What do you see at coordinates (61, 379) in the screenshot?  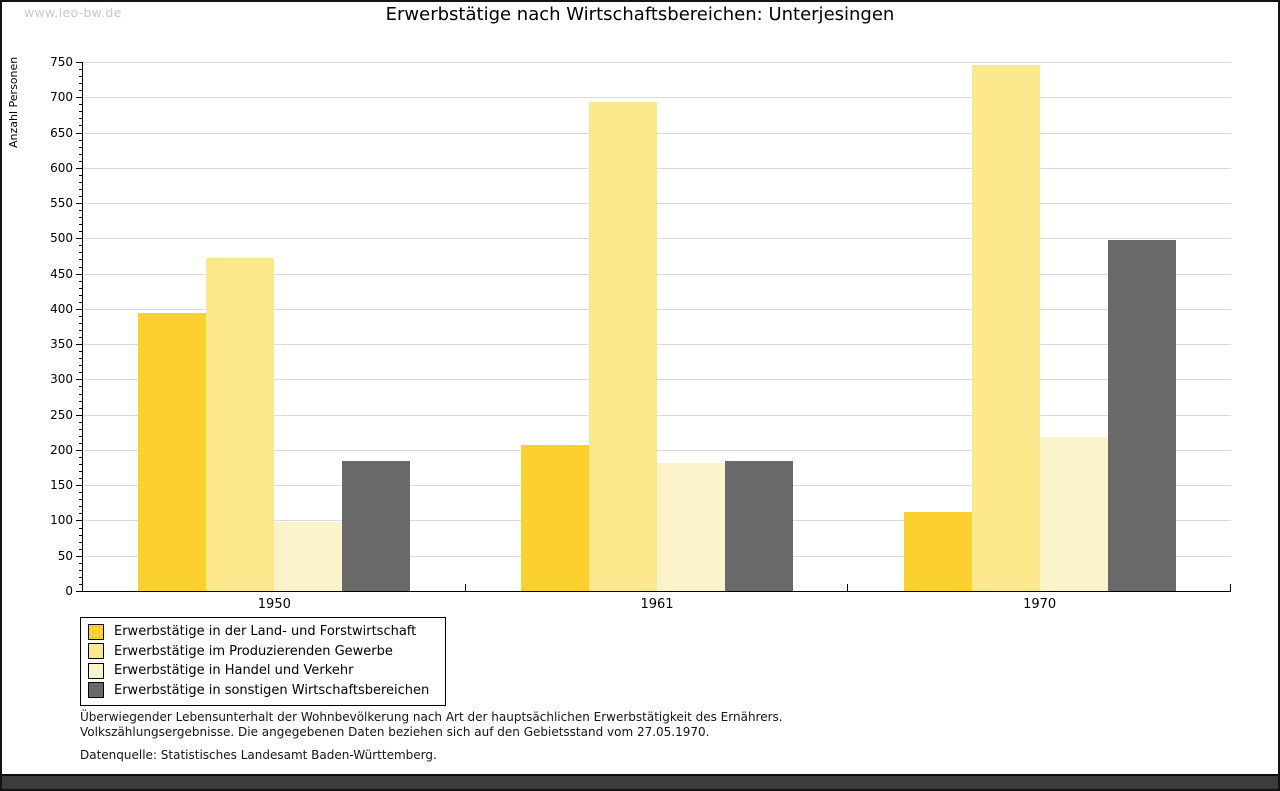 I see `y-axis-tick-label: 300` at bounding box center [61, 379].